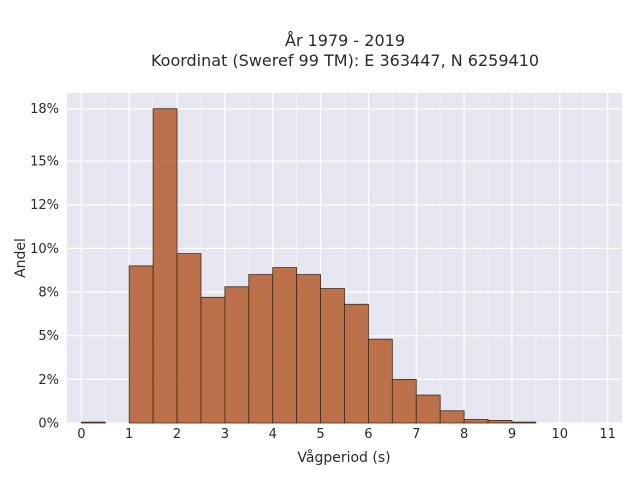  Describe the element at coordinates (177, 434) in the screenshot. I see `x-tick-label: 2` at that location.